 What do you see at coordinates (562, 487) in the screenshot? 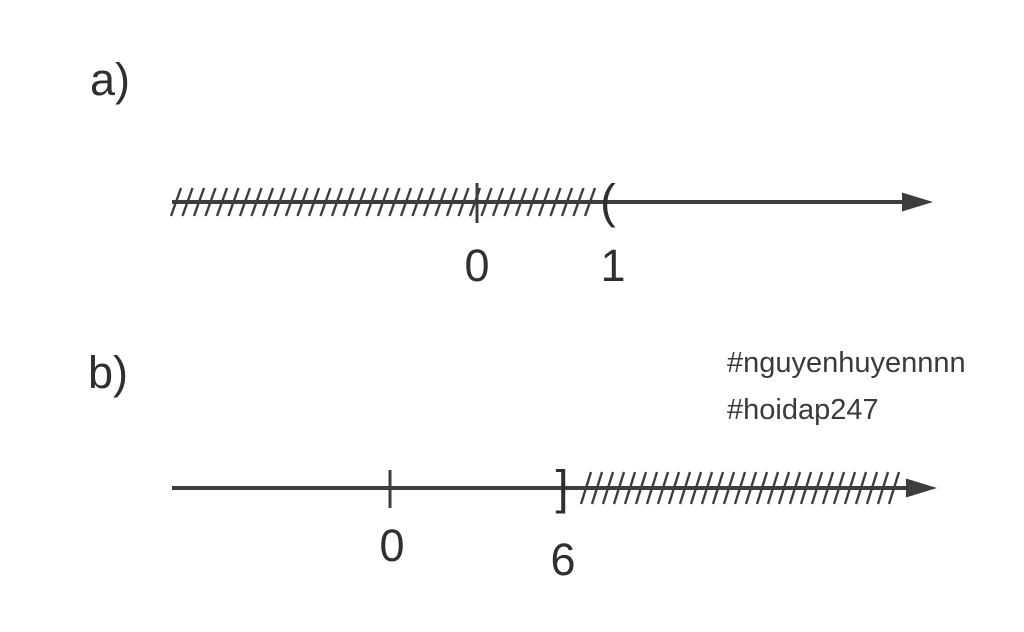
I see `closed-bracket-marker: ]` at bounding box center [562, 487].